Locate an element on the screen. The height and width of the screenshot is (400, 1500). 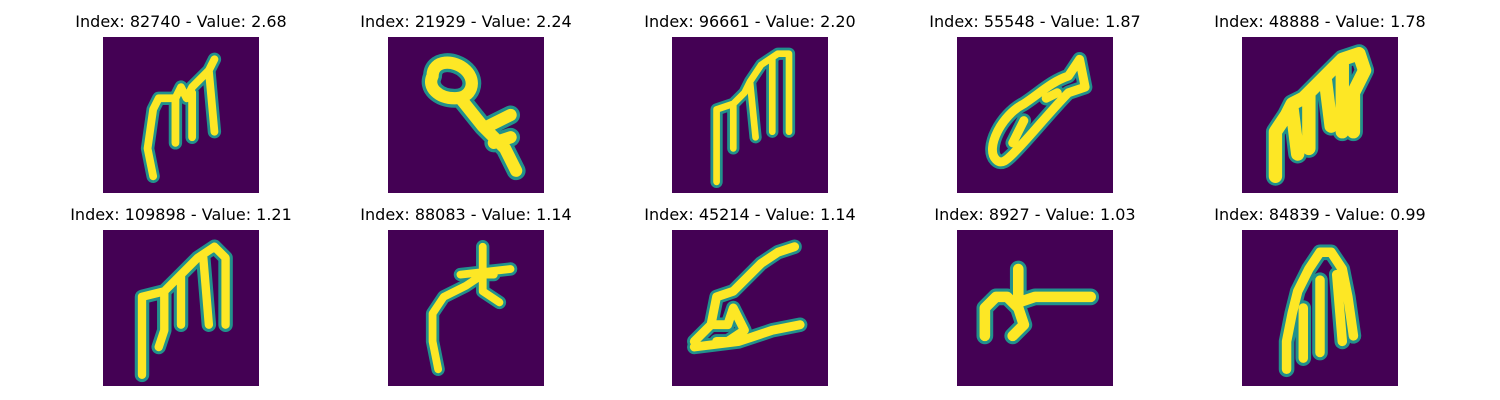
panel-title: Index: 109898 - Value: 1.21 is located at coordinates (181, 214).